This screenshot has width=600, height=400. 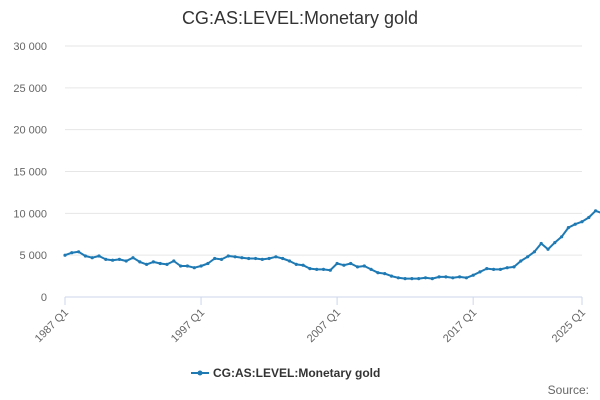 What do you see at coordinates (33, 256) in the screenshot?
I see `y-tick-label: 5 000` at bounding box center [33, 256].